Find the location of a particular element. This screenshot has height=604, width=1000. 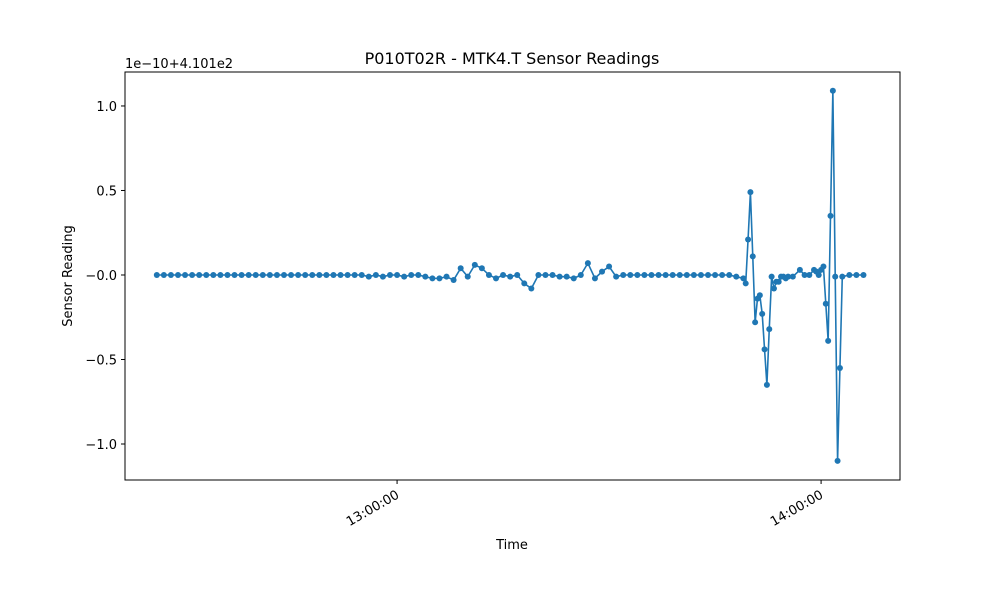

y-tick-label: −1.0 is located at coordinates (101, 445).